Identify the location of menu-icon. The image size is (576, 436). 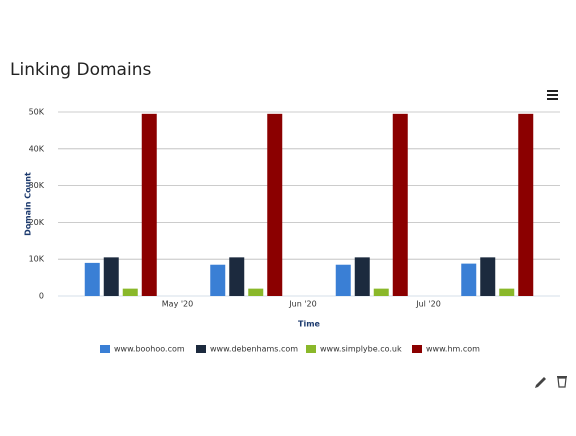
(552, 95).